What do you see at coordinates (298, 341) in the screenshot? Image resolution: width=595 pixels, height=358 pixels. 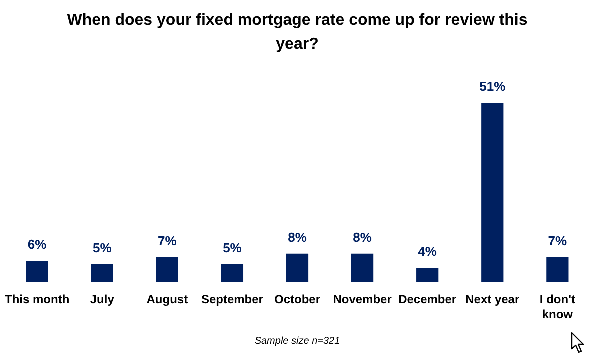 I see `text: Sample size n=321` at bounding box center [298, 341].